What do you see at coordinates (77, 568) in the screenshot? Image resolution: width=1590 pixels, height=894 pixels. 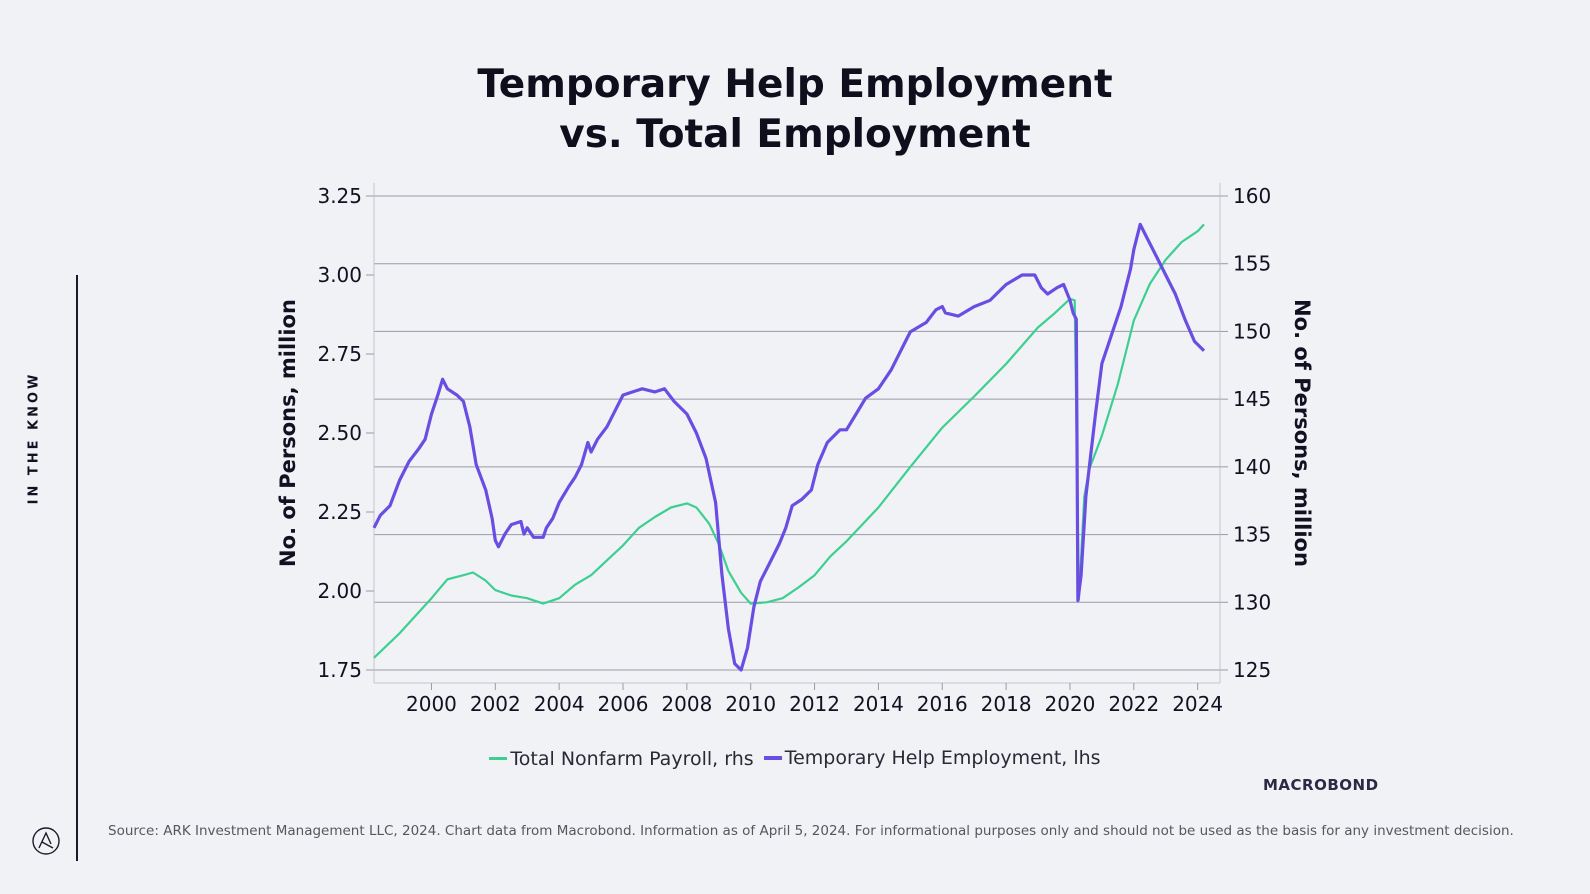 I see `side-divider` at bounding box center [77, 568].